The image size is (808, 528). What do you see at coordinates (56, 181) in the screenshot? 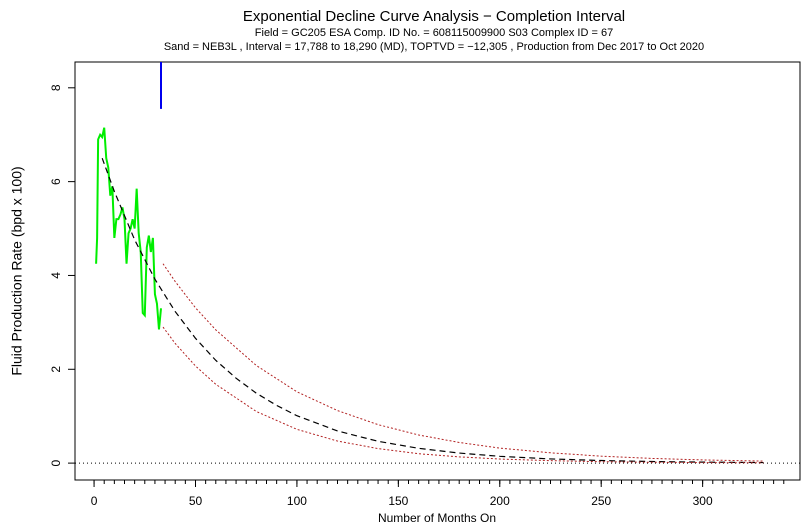
I see `y-tick-label: 6` at bounding box center [56, 181].